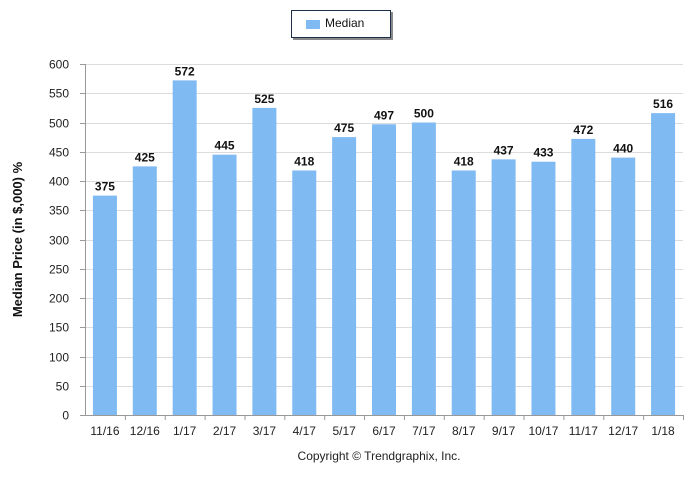 This screenshot has height=479, width=699. What do you see at coordinates (345, 23) in the screenshot?
I see `legend-label-median: Median` at bounding box center [345, 23].